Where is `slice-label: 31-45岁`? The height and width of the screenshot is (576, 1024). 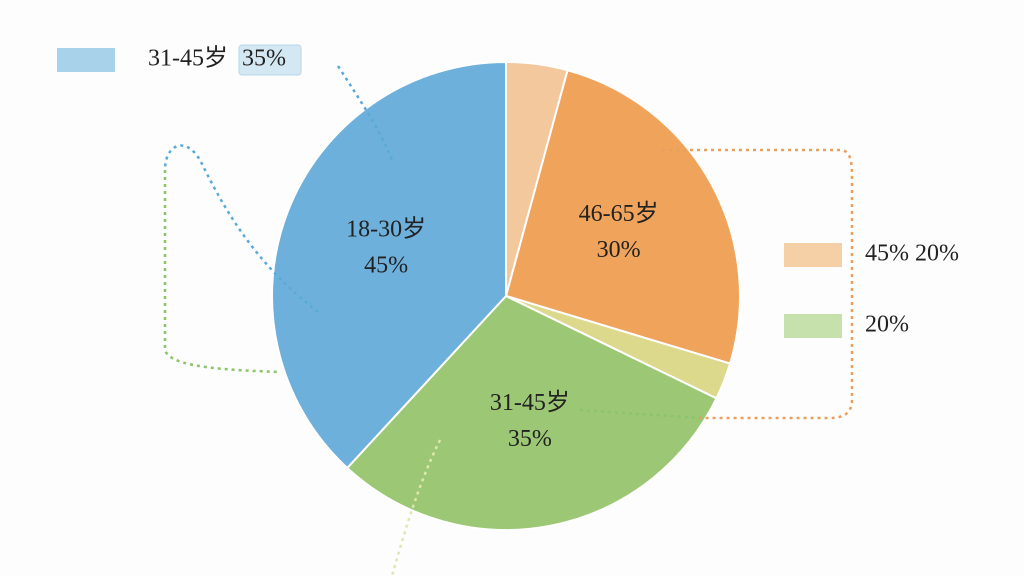 slice-label: 31-45岁 is located at coordinates (530, 402).